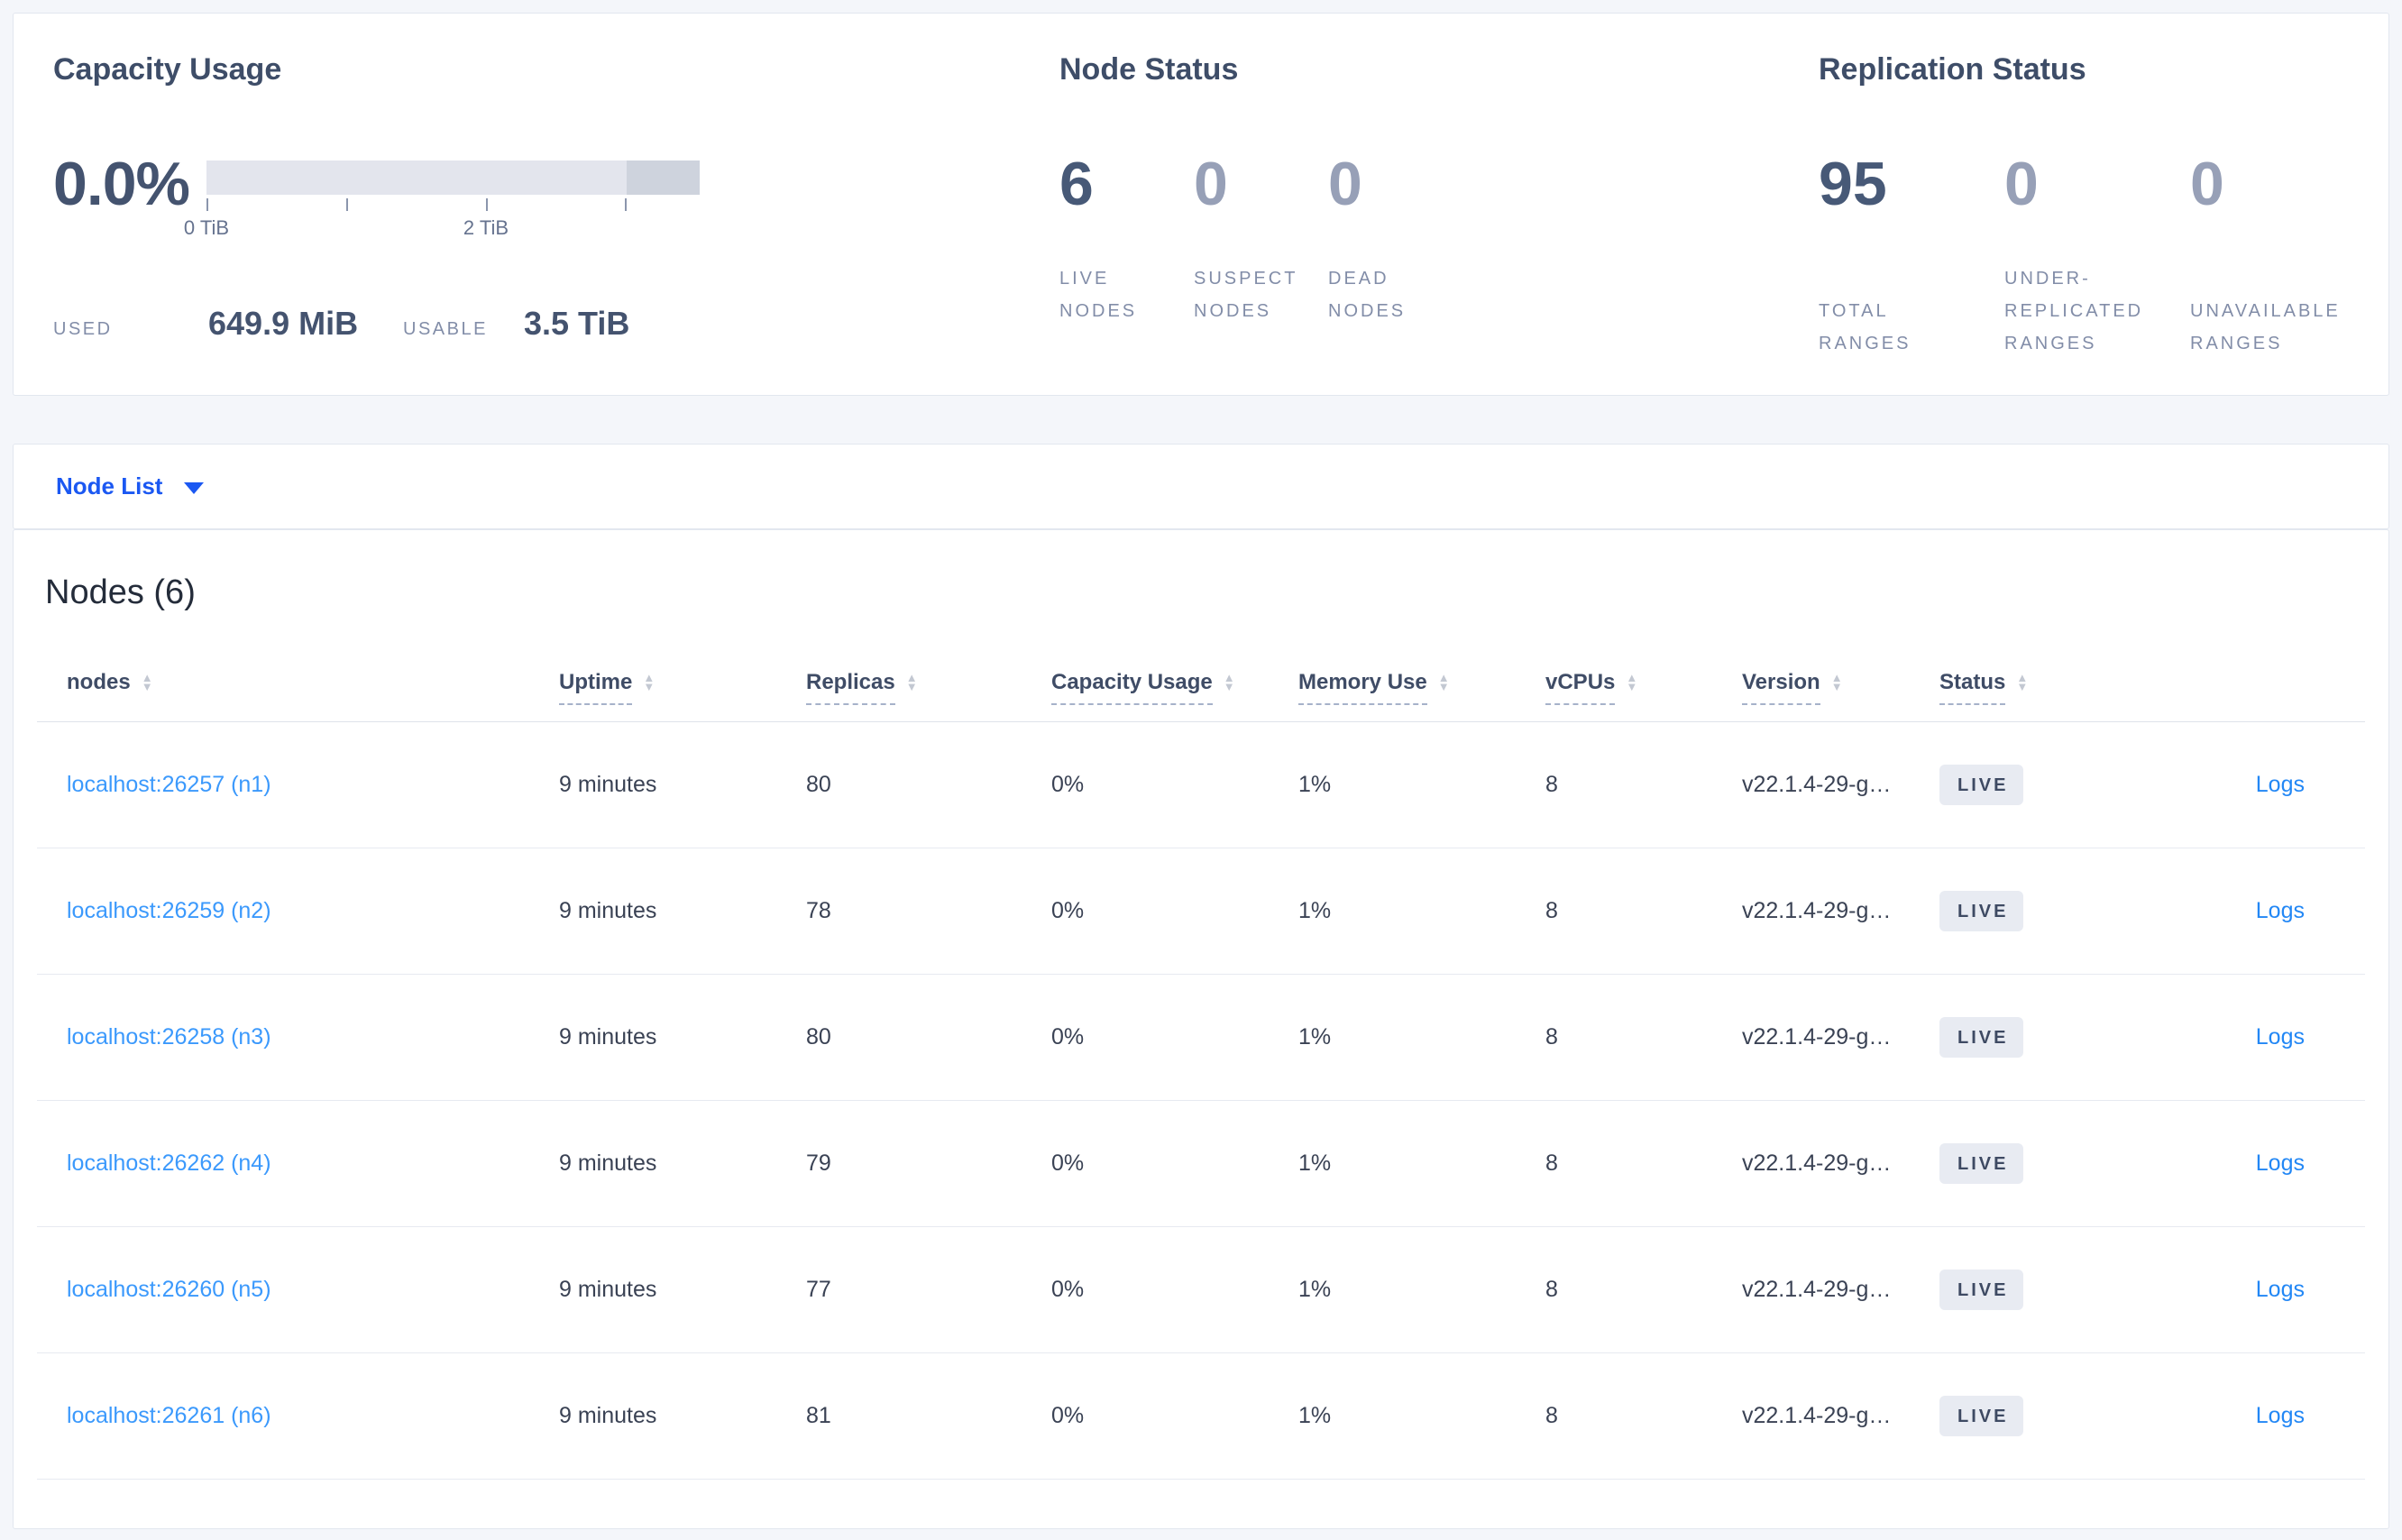 This screenshot has width=2402, height=1540. I want to click on capacity-bar-track, so click(453, 177).